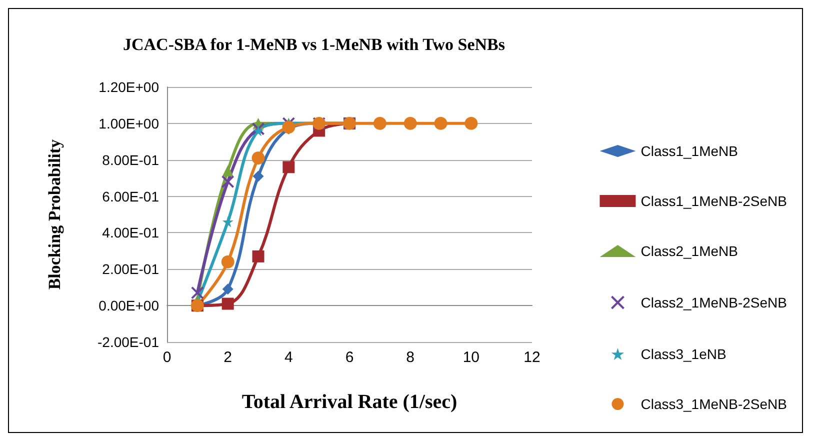 This screenshot has height=445, width=815. Describe the element at coordinates (129, 306) in the screenshot. I see `y-tick-label: 0.00E+00` at that location.